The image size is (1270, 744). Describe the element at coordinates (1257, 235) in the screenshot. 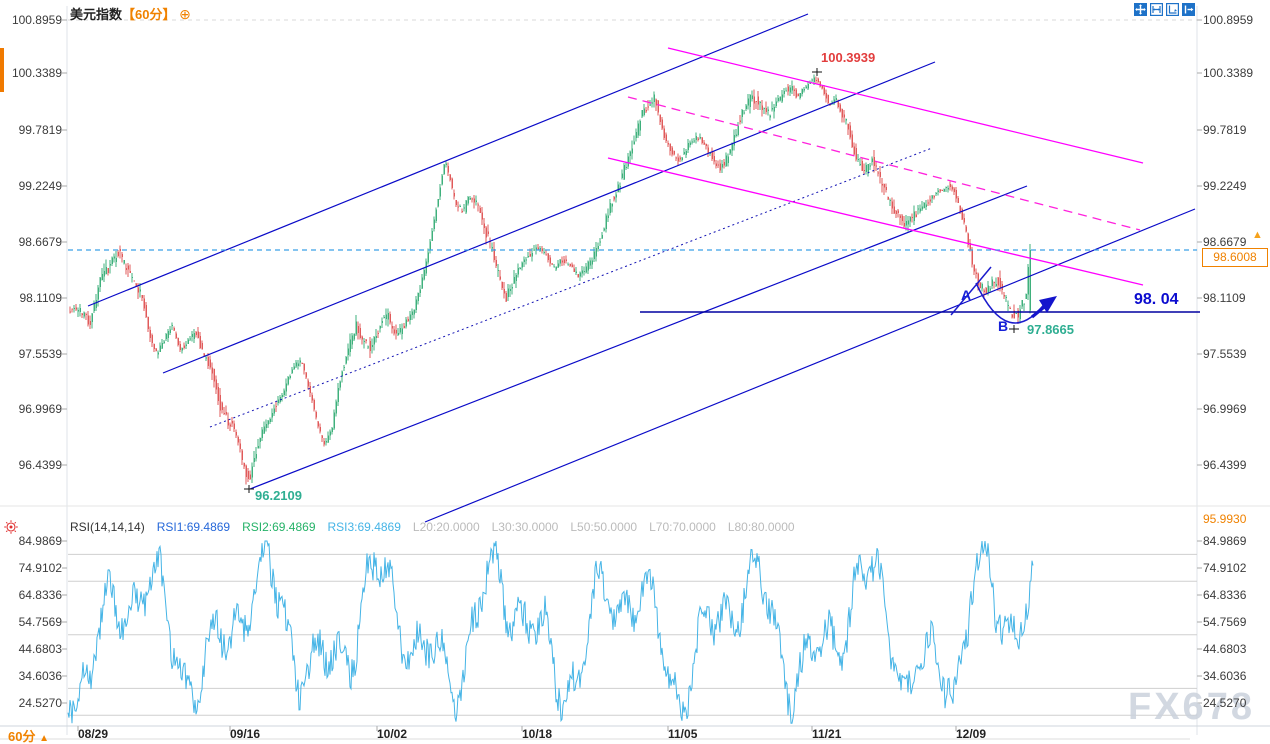

I see `price-up-arrow-icon: ▲` at that location.